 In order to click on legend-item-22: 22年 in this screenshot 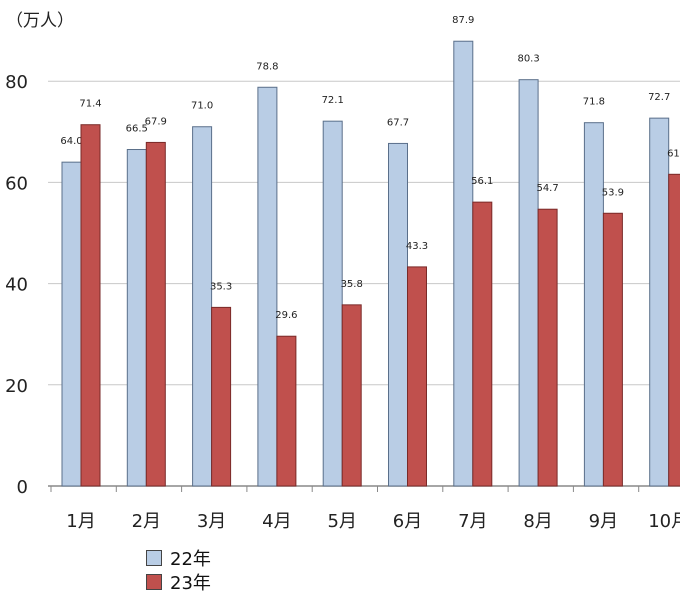, I will do `click(178, 558)`.